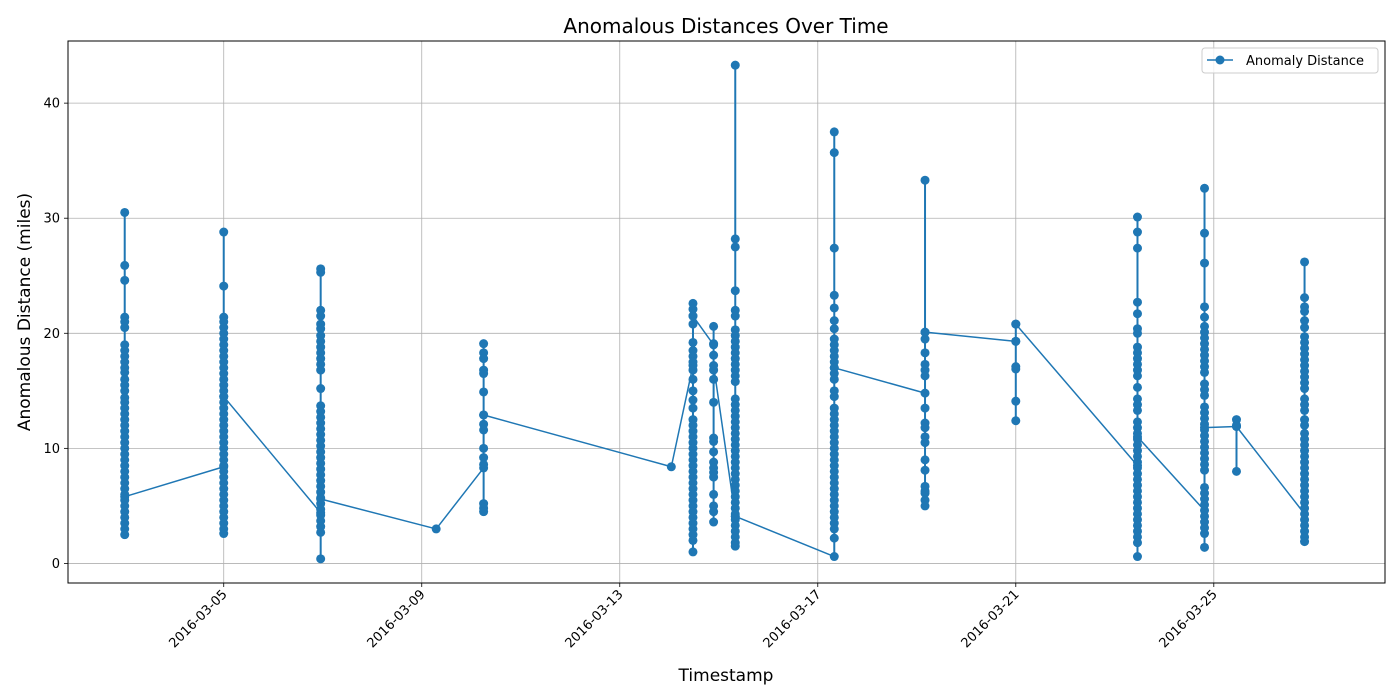  Describe the element at coordinates (726, 676) in the screenshot. I see `x-axis-label: Timestamp` at that location.